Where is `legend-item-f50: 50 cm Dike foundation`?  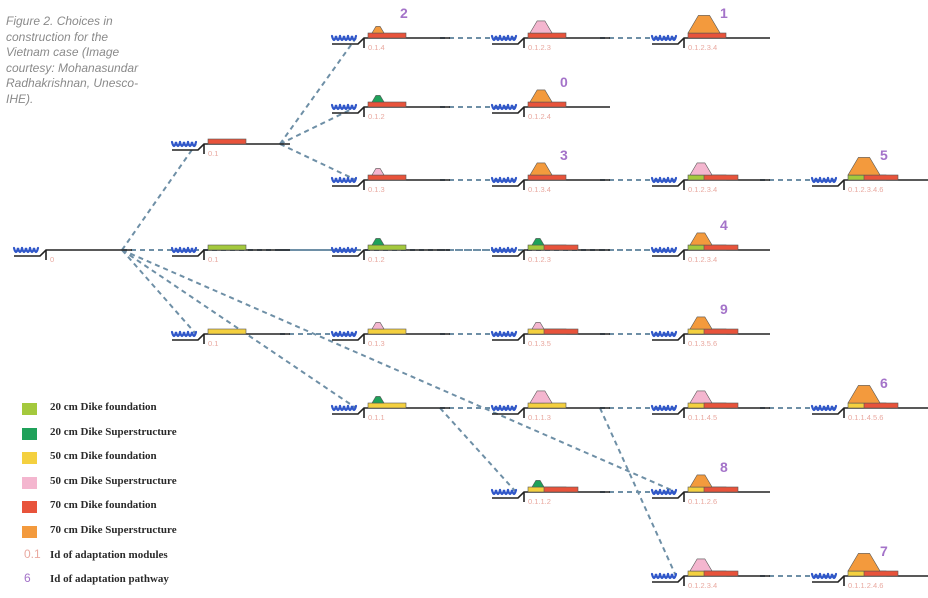
legend-item-f50: 50 cm Dike foundation is located at coordinates (137, 461).